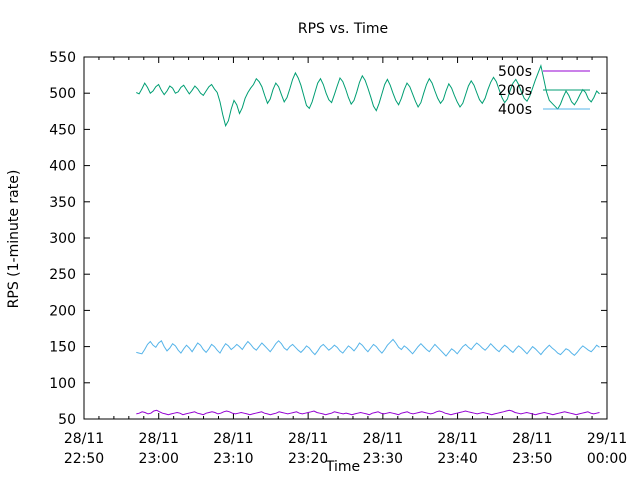 Image resolution: width=640 pixels, height=480 pixels. What do you see at coordinates (14, 239) in the screenshot?
I see `y-axis-label: RPS (1-minute rate)` at bounding box center [14, 239].